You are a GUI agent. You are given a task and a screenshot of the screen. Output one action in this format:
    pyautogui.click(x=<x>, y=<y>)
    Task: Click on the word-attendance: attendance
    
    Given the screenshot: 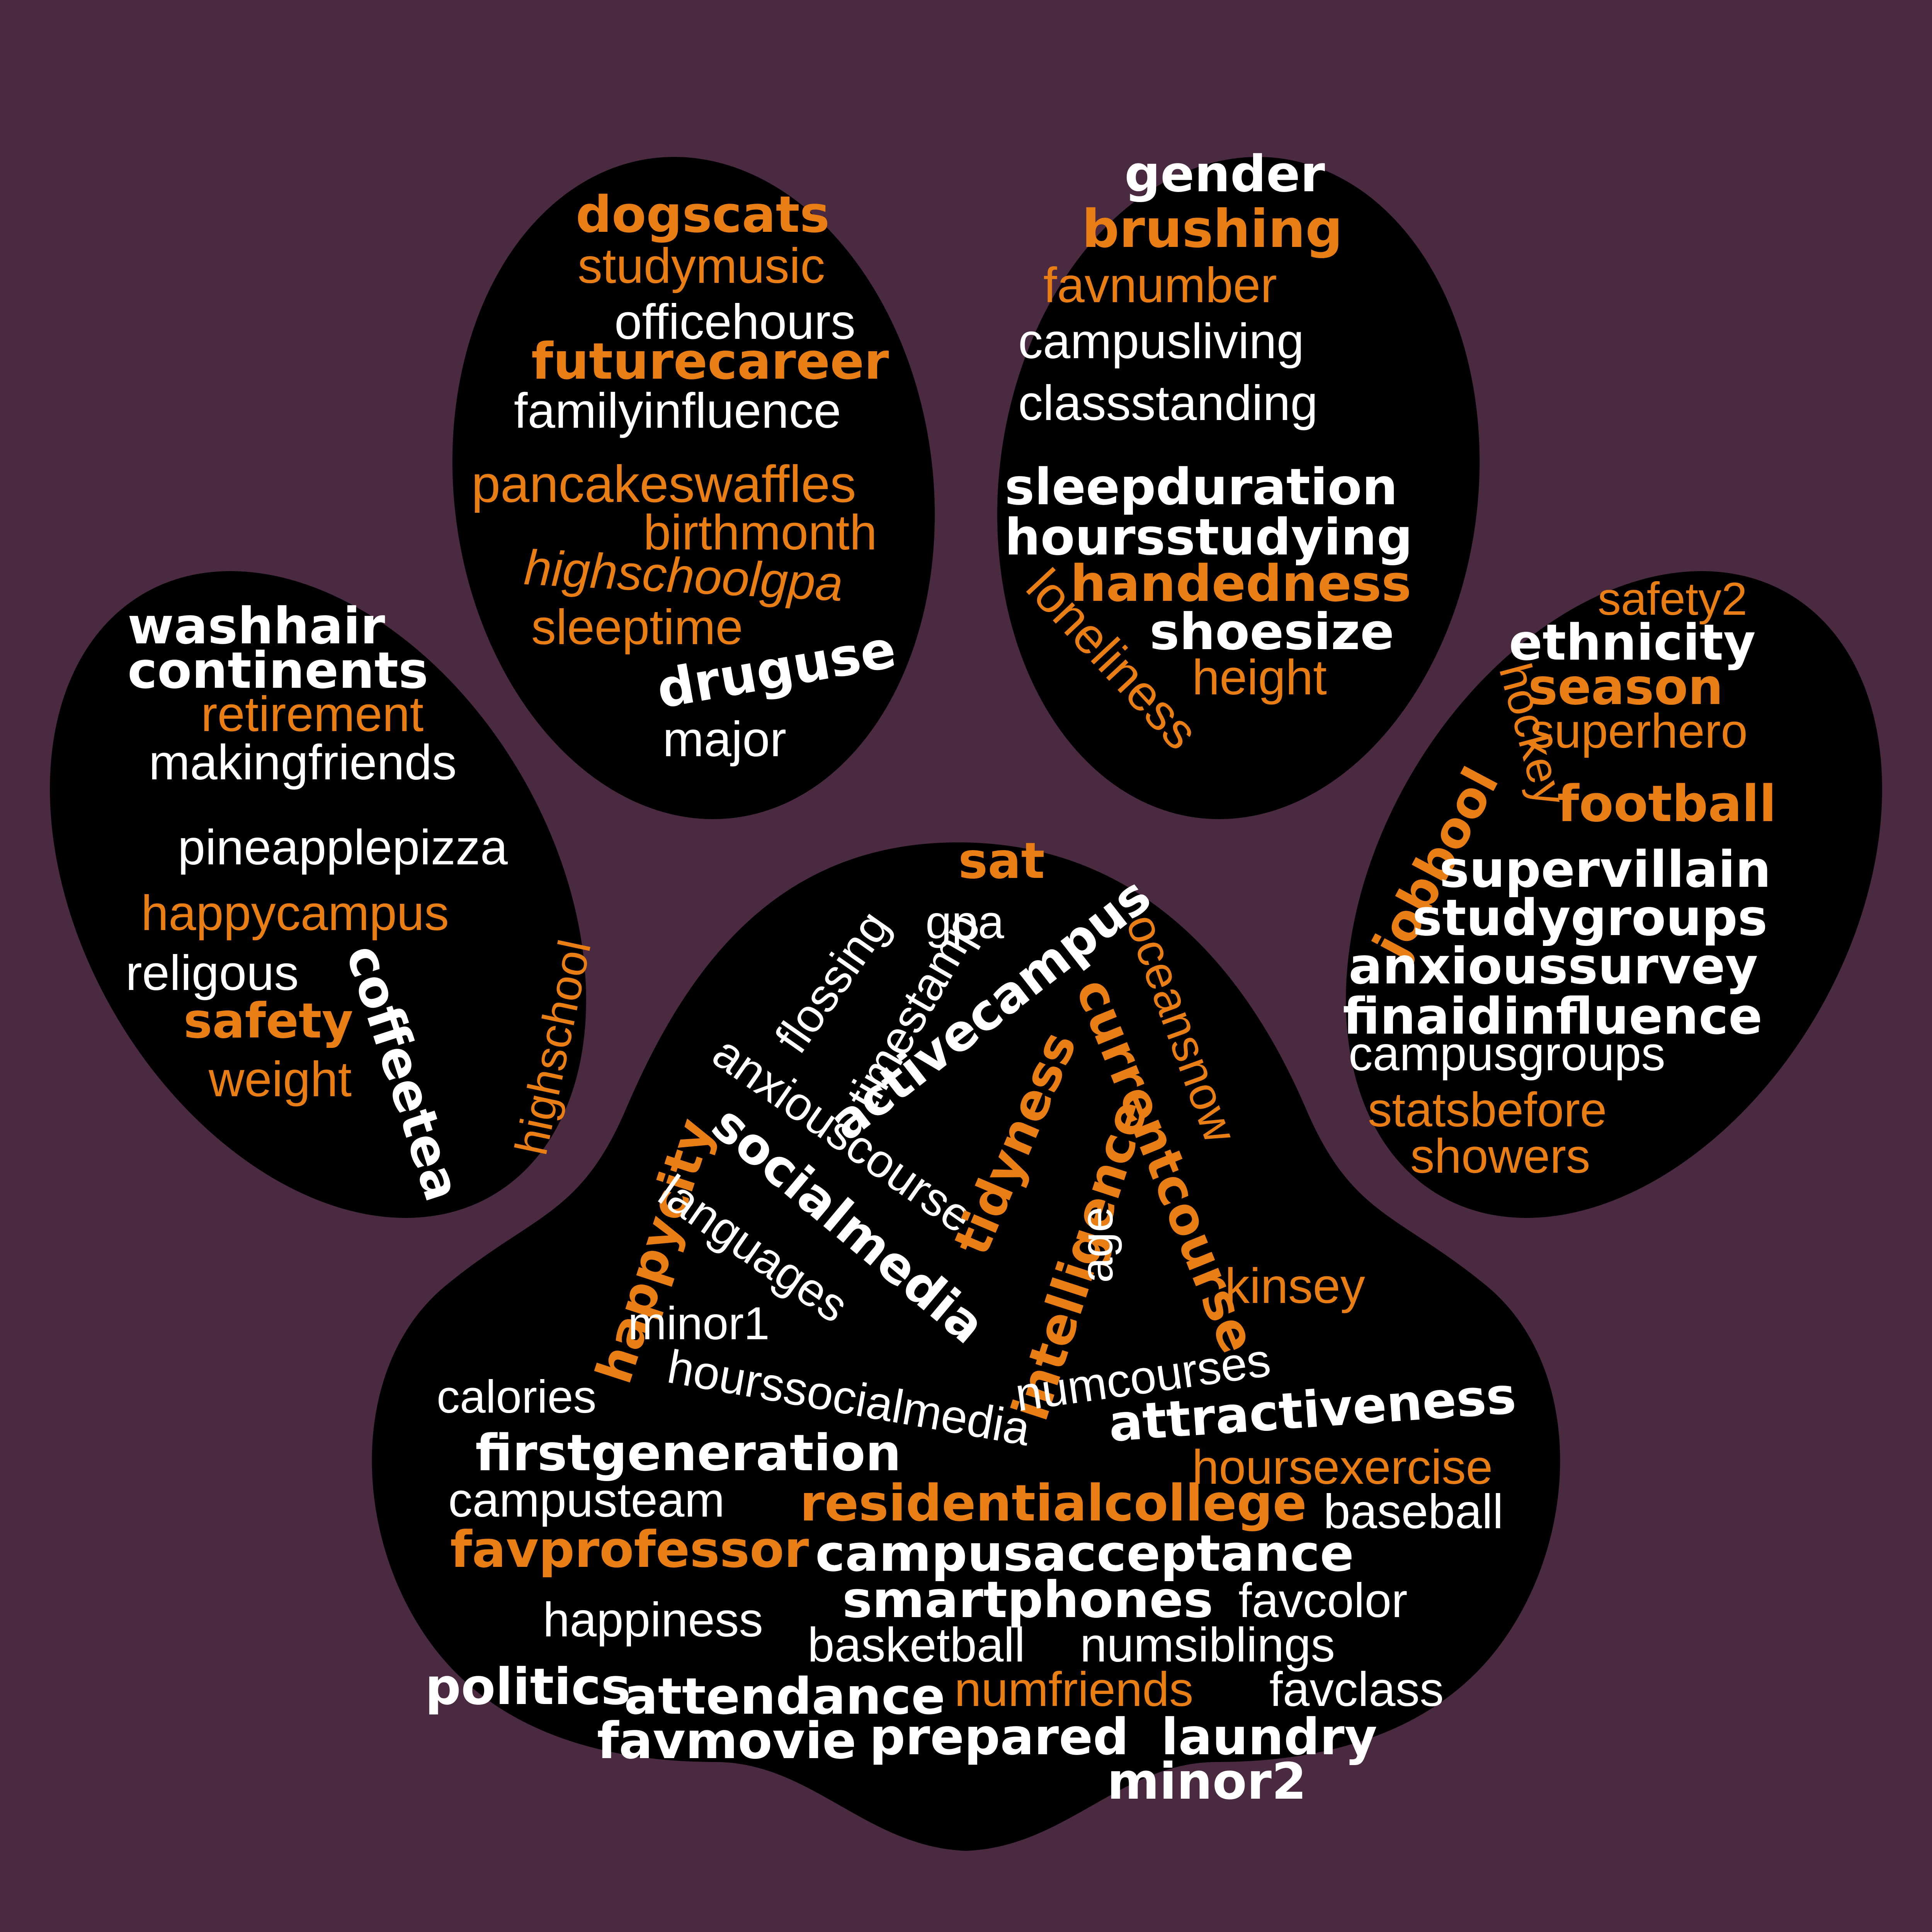 What is the action you would take?
    pyautogui.click(x=785, y=1697)
    